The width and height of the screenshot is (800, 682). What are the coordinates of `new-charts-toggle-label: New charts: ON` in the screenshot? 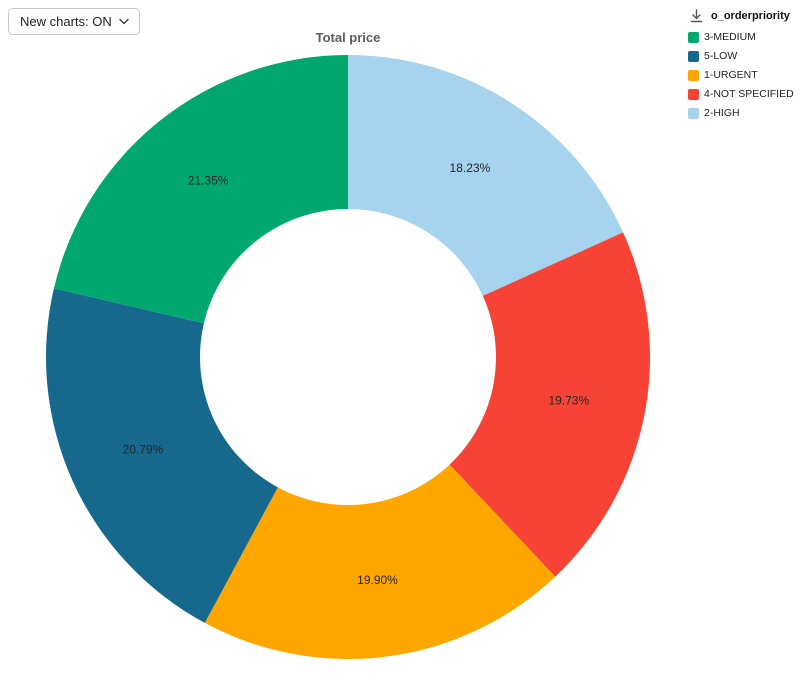 It's located at (66, 21).